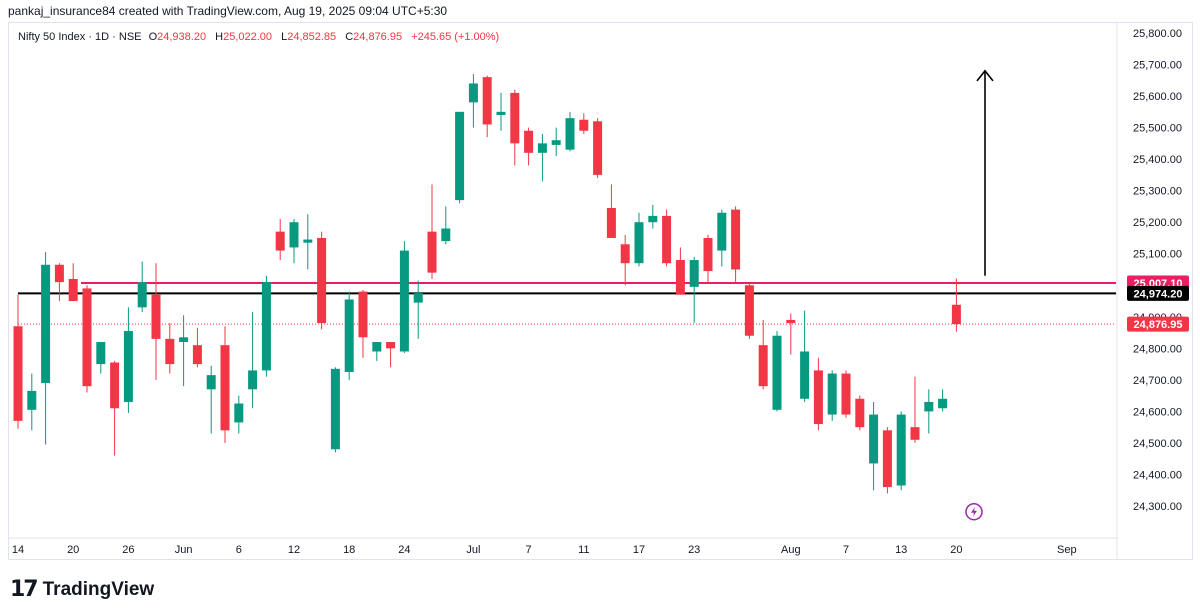 The height and width of the screenshot is (615, 1200). I want to click on y-tick-label: 24,400.00, so click(1157, 475).